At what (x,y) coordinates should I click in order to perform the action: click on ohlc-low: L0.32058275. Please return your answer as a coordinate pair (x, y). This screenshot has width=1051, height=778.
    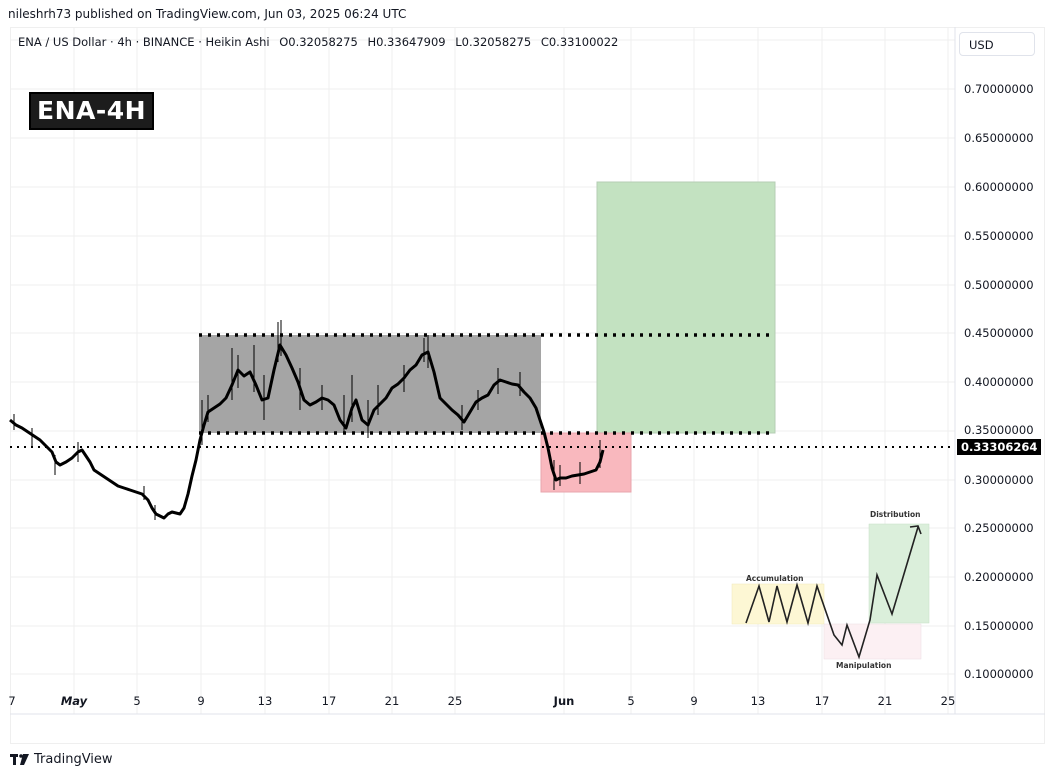
    Looking at the image, I should click on (493, 42).